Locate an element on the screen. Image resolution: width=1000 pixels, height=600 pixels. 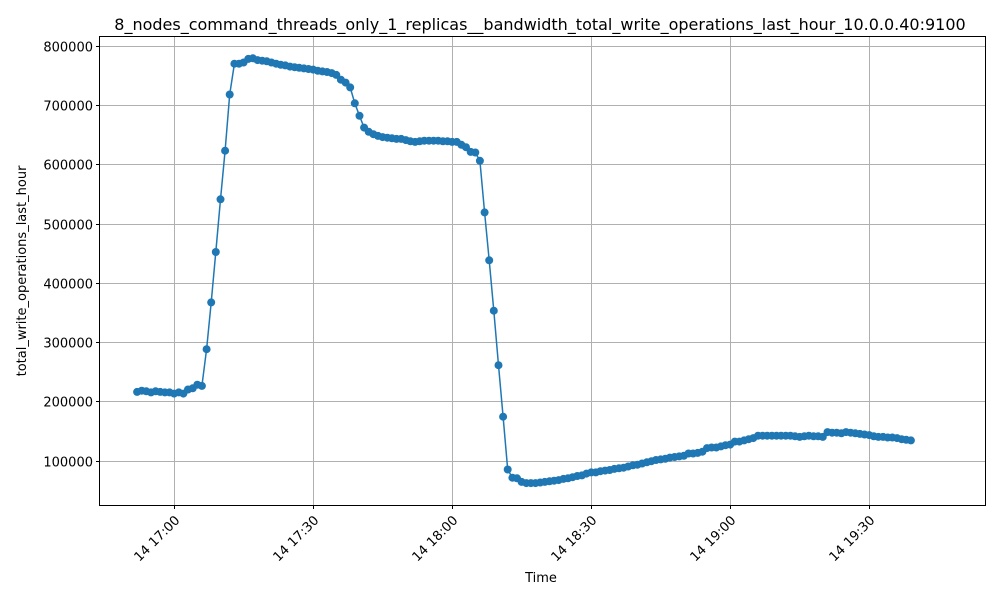
y-tick-label: 300000 is located at coordinates (68, 344).